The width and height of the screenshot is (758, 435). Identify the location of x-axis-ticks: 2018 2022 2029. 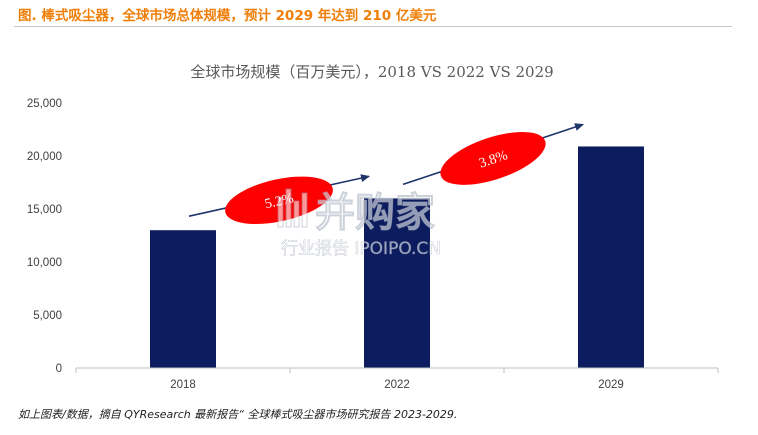
(397, 385).